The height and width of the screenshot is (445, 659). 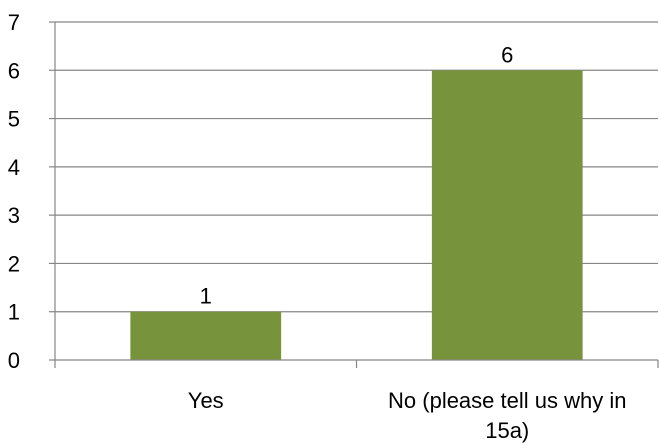 What do you see at coordinates (14, 119) in the screenshot?
I see `y-tick-label: 5` at bounding box center [14, 119].